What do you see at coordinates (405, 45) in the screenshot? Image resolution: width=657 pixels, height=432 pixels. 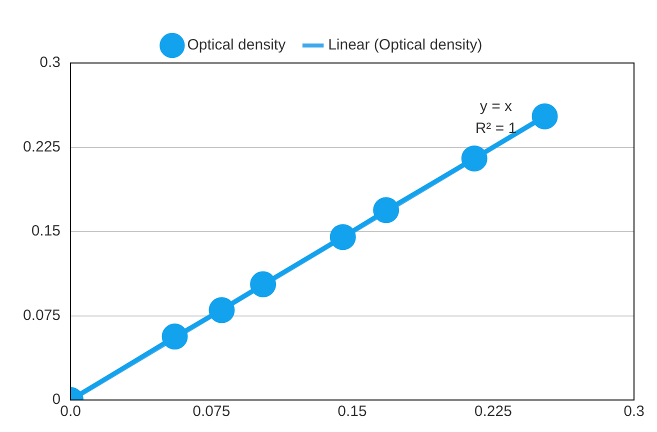 I see `legend-label: Linear (Optical density)` at bounding box center [405, 45].